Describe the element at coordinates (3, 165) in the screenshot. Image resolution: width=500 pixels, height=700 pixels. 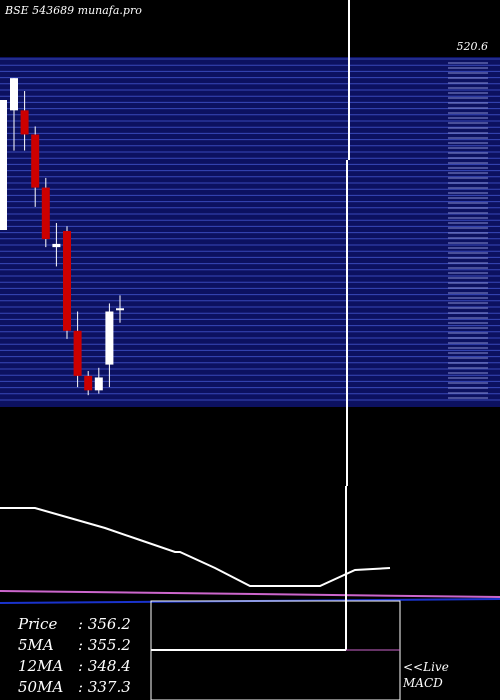
I see `left-edge-bar` at that location.